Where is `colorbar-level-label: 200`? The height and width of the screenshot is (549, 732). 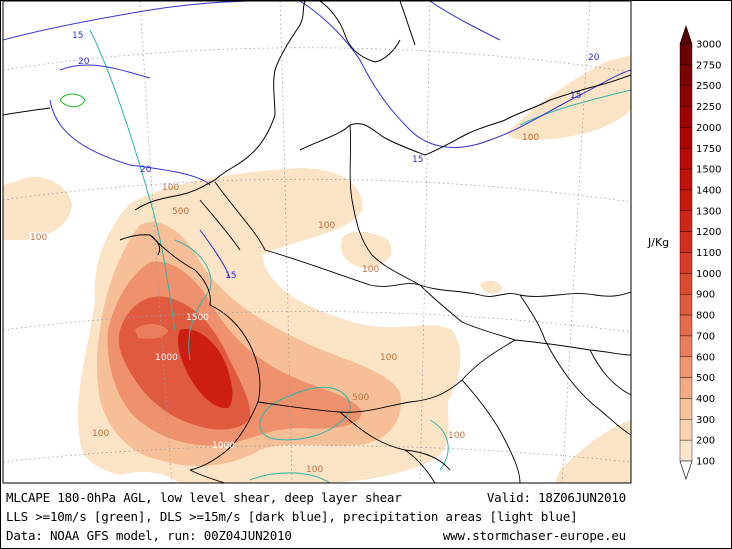 colorbar-level-label: 200 is located at coordinates (705, 441).